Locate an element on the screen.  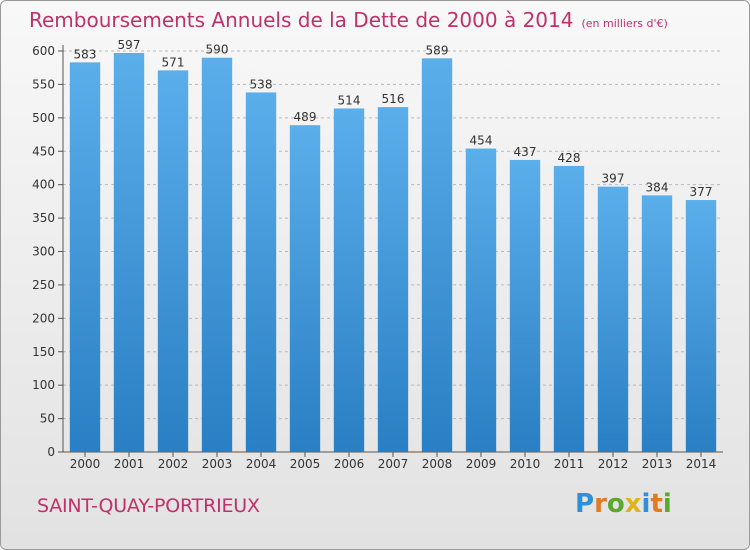
y-tick-label: 100 is located at coordinates (43, 385).